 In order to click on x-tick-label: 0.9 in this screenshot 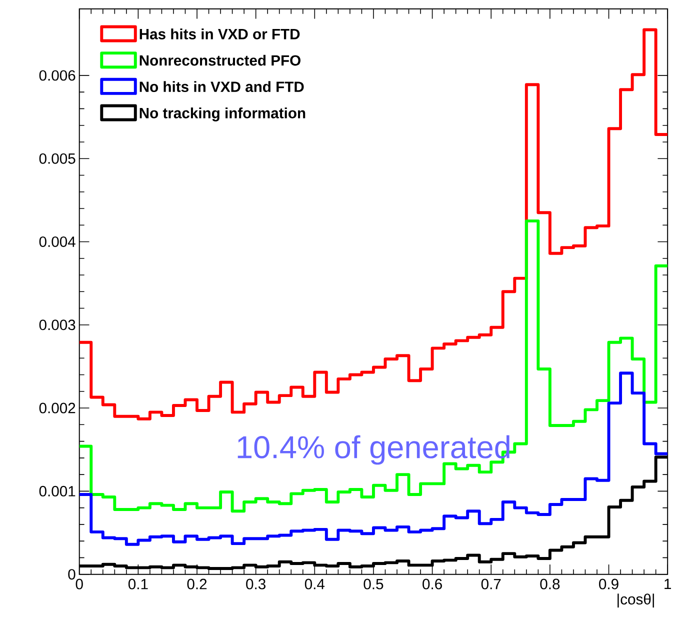, I will do `click(608, 584)`.